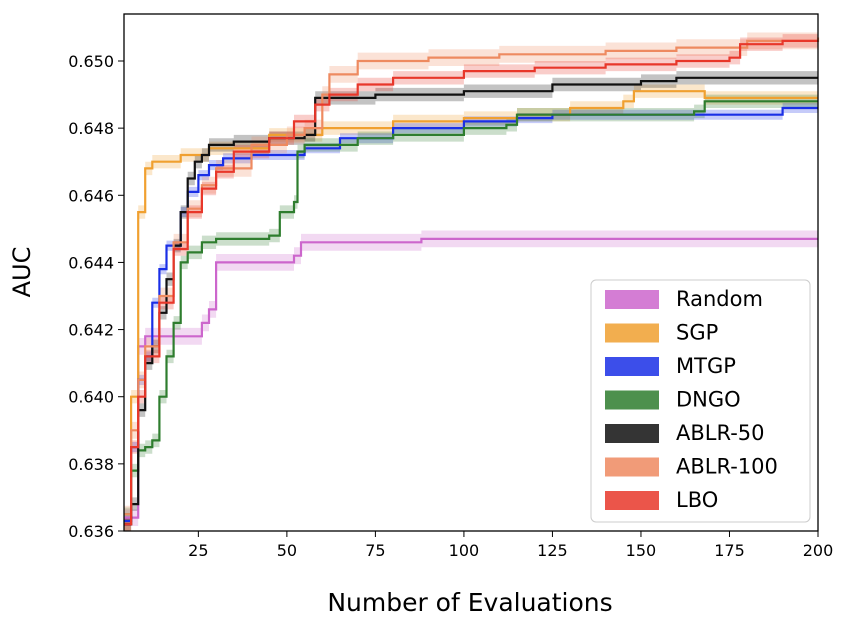  Describe the element at coordinates (91, 195) in the screenshot. I see `y-tick-label: 0.646` at that location.